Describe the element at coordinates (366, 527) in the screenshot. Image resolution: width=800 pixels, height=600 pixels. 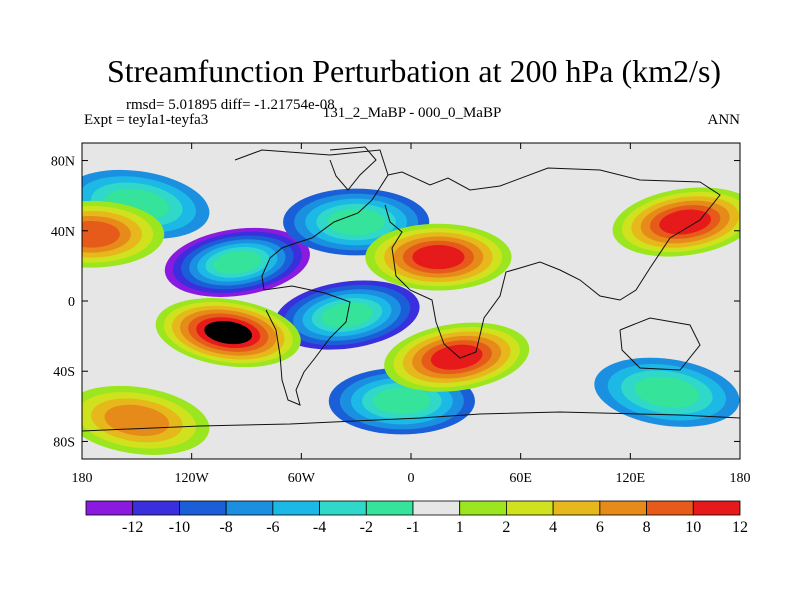
I see `colorbar-label: -2` at that location.